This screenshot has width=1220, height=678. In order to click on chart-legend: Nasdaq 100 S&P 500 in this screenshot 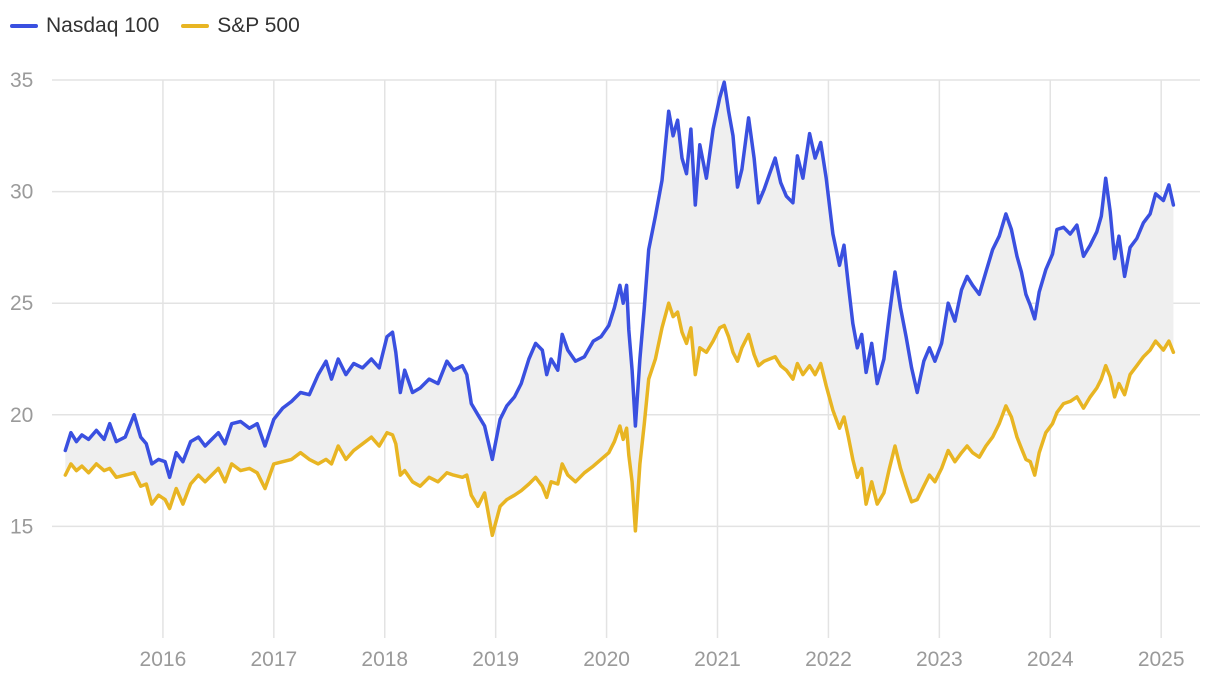, I will do `click(155, 26)`.